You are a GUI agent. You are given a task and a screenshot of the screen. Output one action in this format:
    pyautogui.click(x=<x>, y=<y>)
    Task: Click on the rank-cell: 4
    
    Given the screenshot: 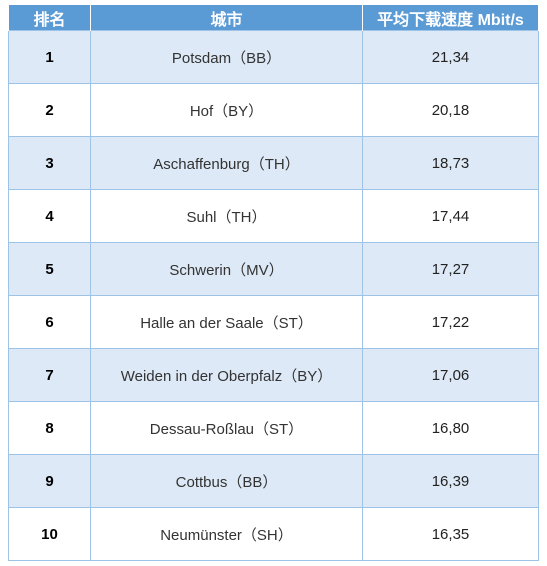 What is the action you would take?
    pyautogui.click(x=49, y=216)
    